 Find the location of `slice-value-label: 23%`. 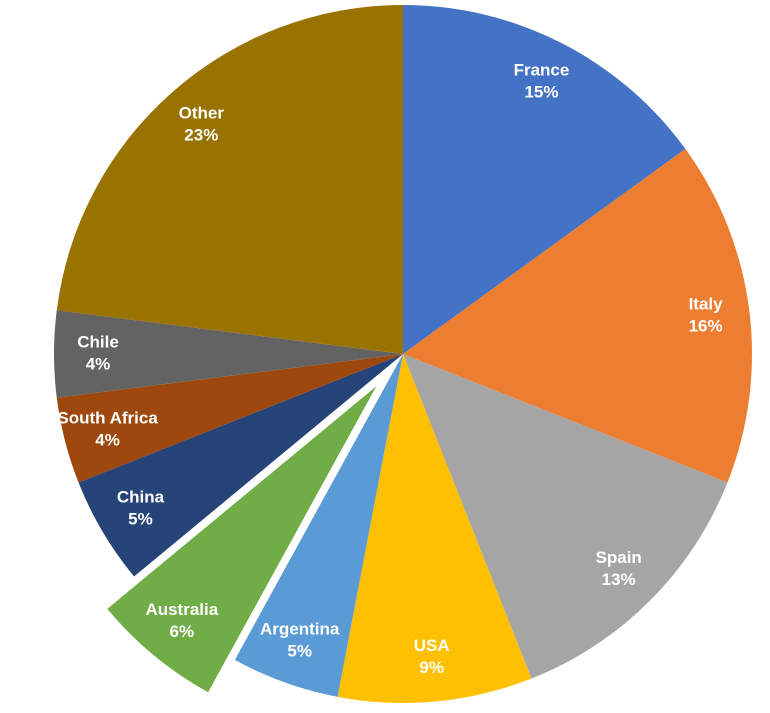

slice-value-label: 23% is located at coordinates (201, 135).